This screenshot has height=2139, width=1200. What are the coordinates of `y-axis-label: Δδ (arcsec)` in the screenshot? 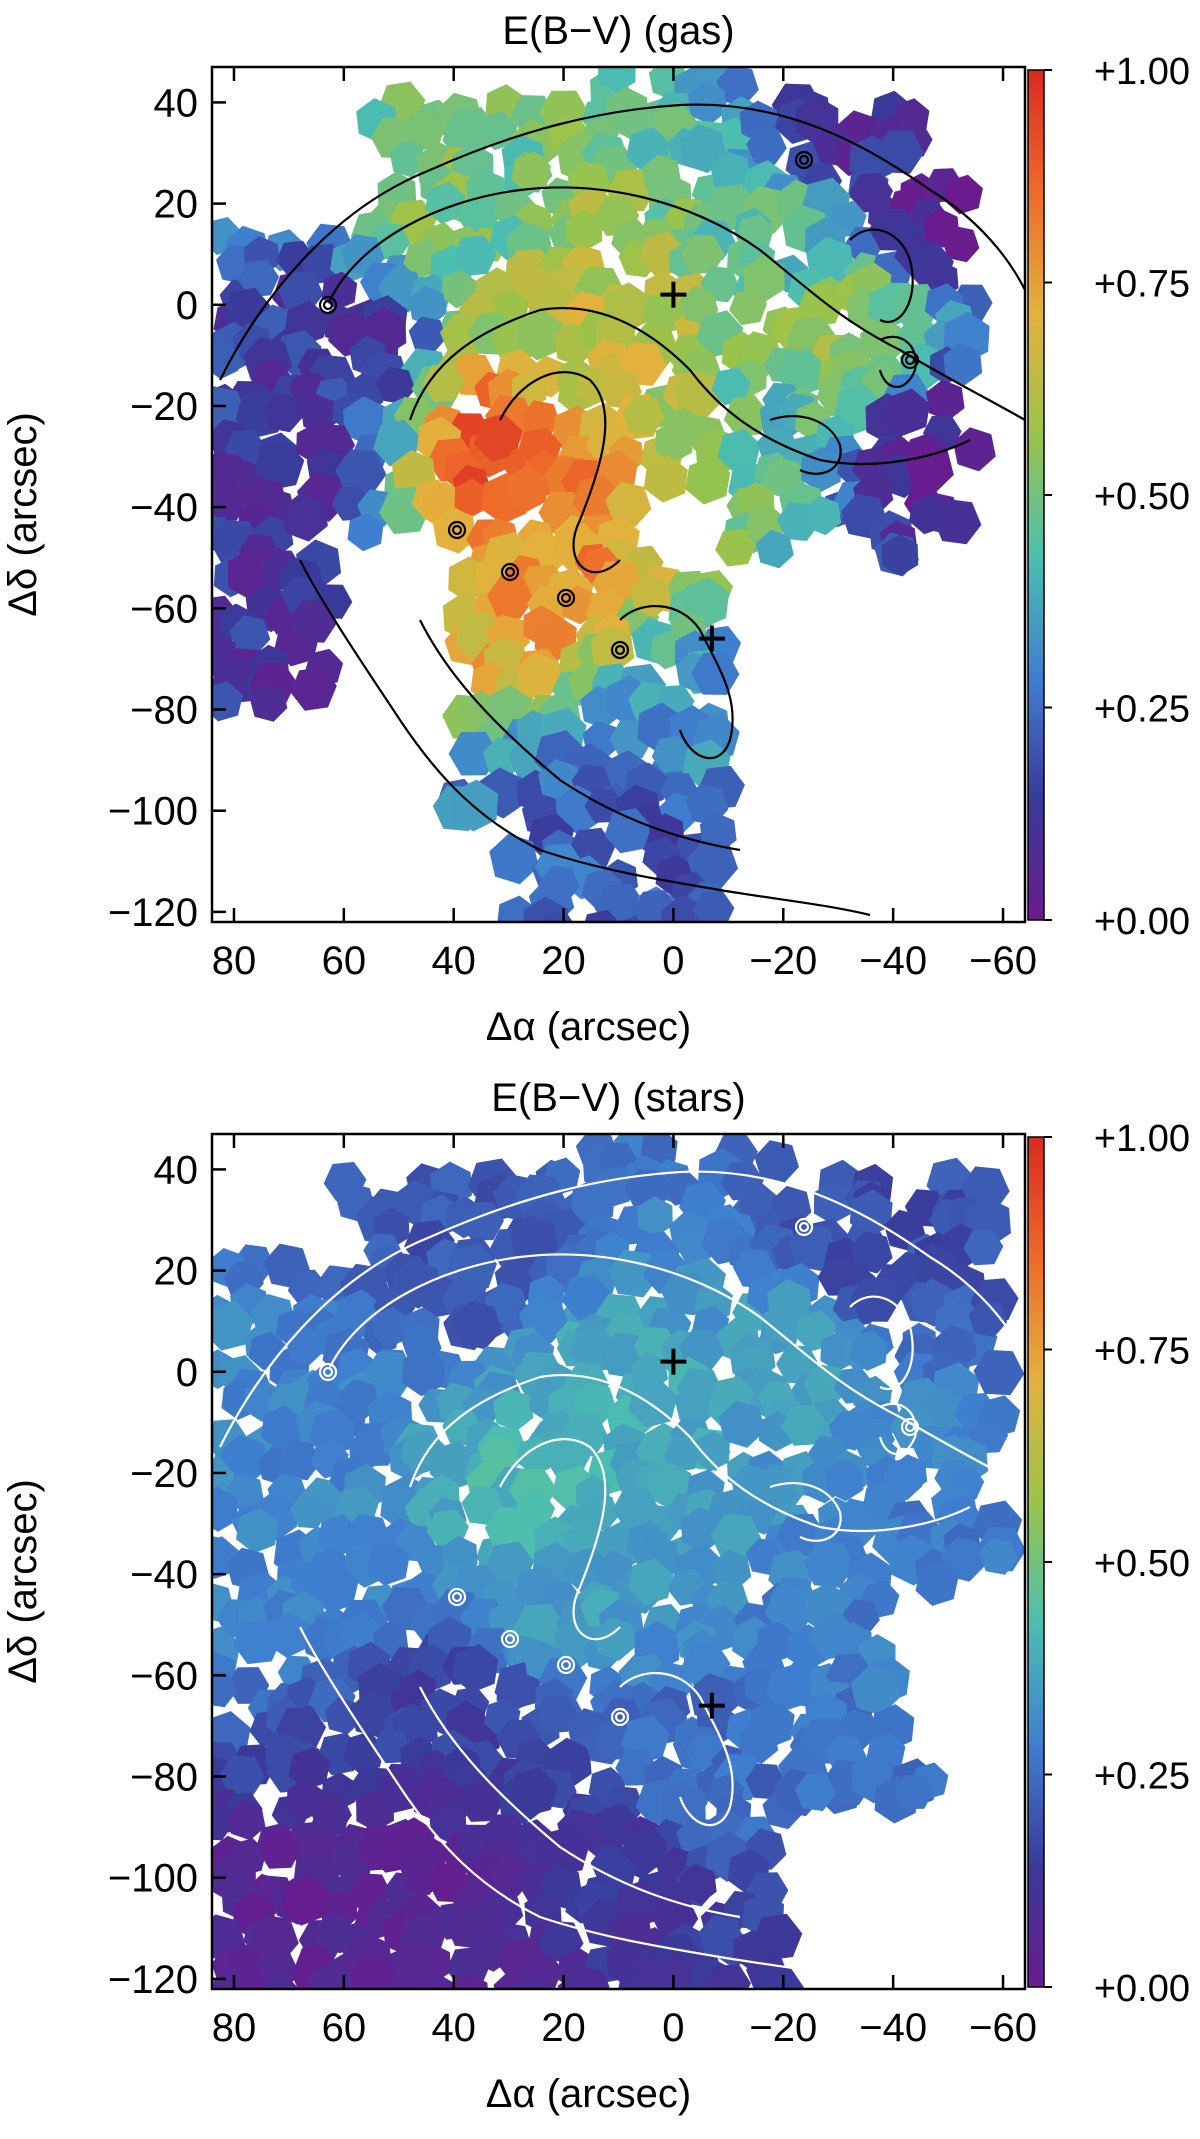 It's located at (23, 514).